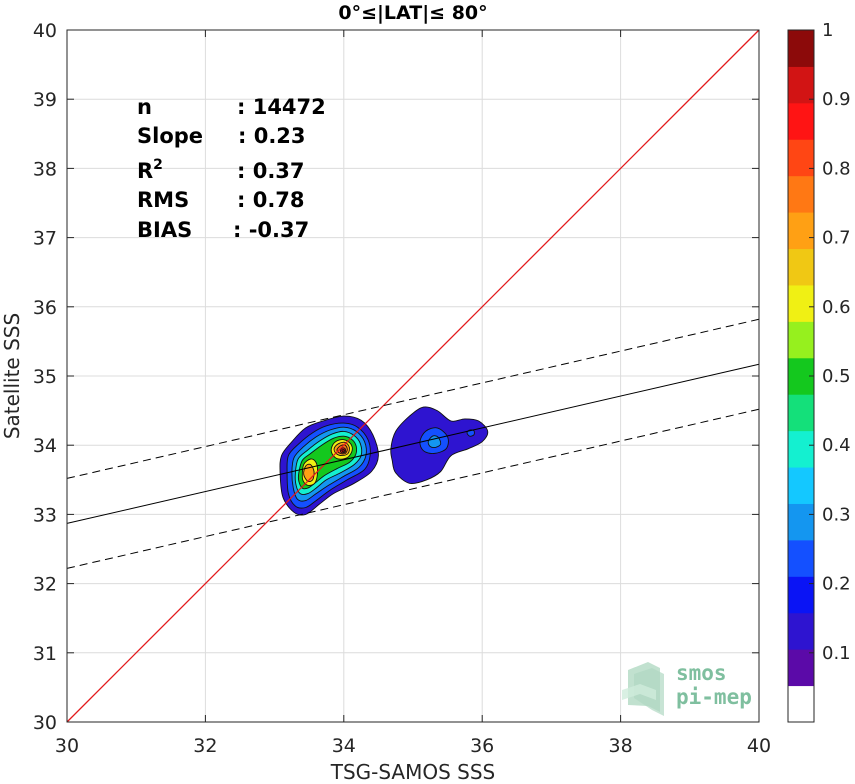 Image resolution: width=855 pixels, height=784 pixels. Describe the element at coordinates (45, 239) in the screenshot. I see `y-tick-label: 37` at that location.